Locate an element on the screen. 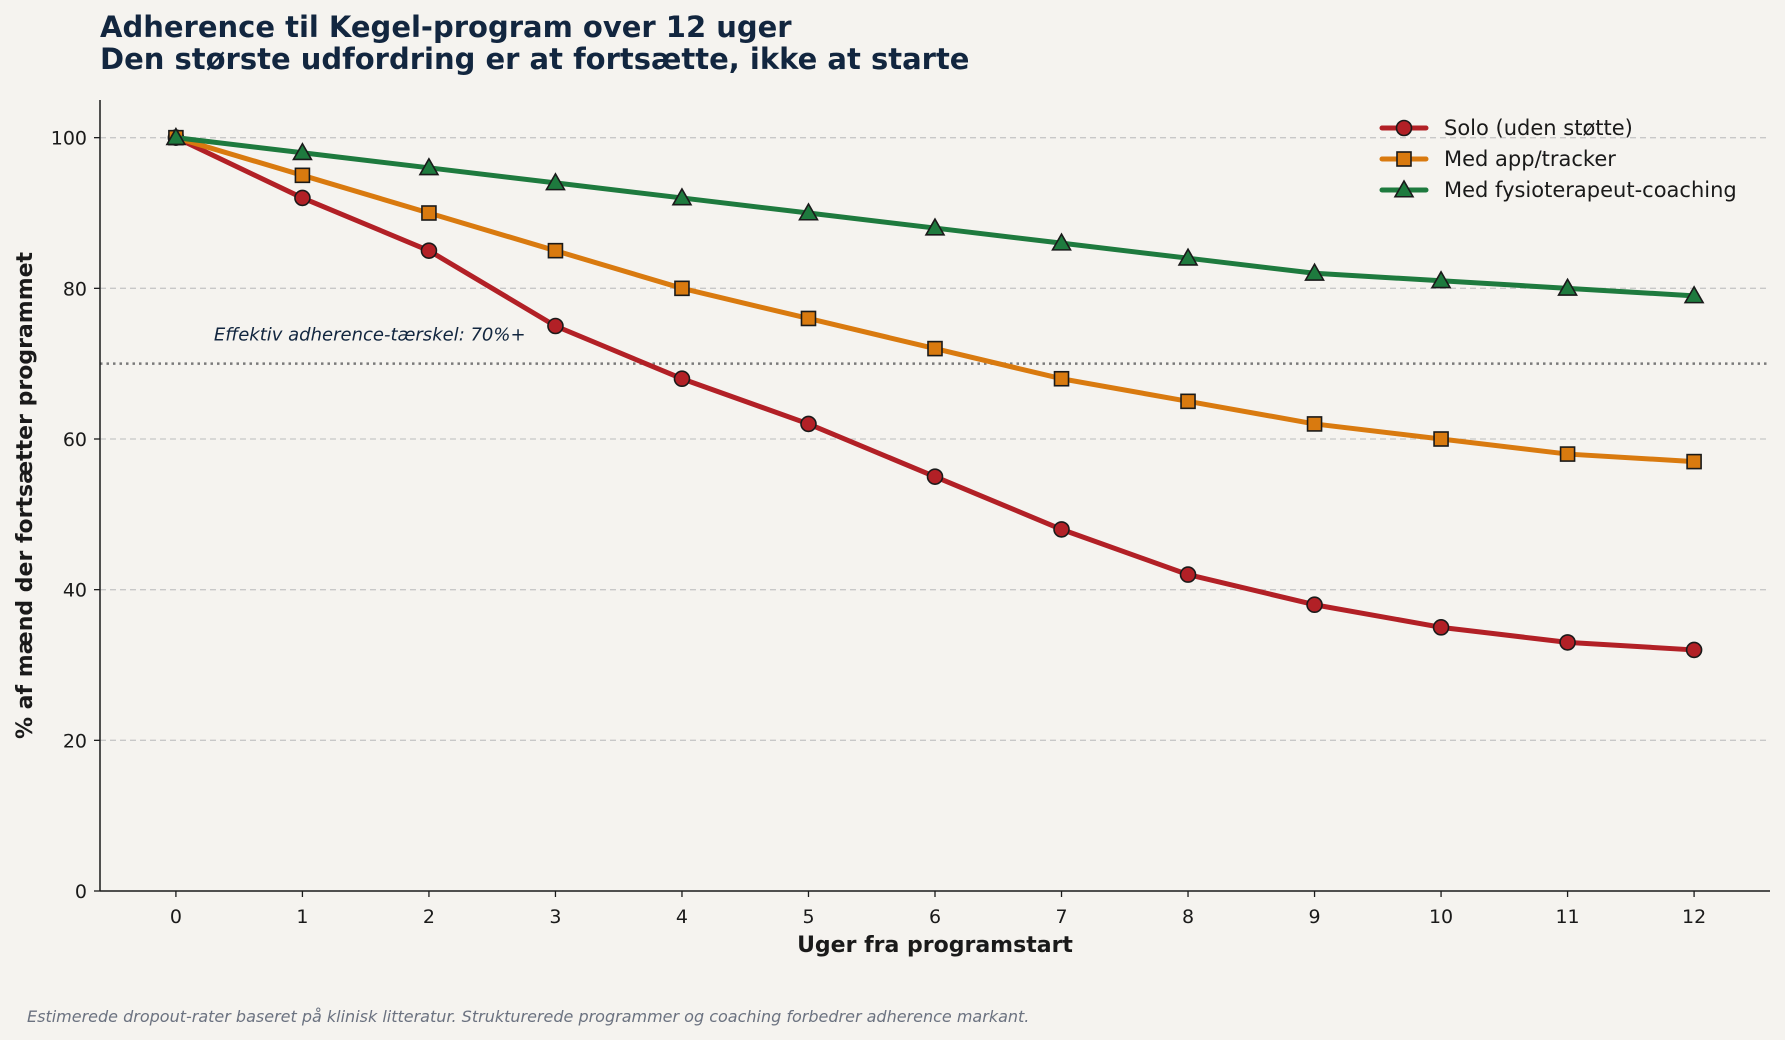  x-tick-label: 10 is located at coordinates (1441, 917).